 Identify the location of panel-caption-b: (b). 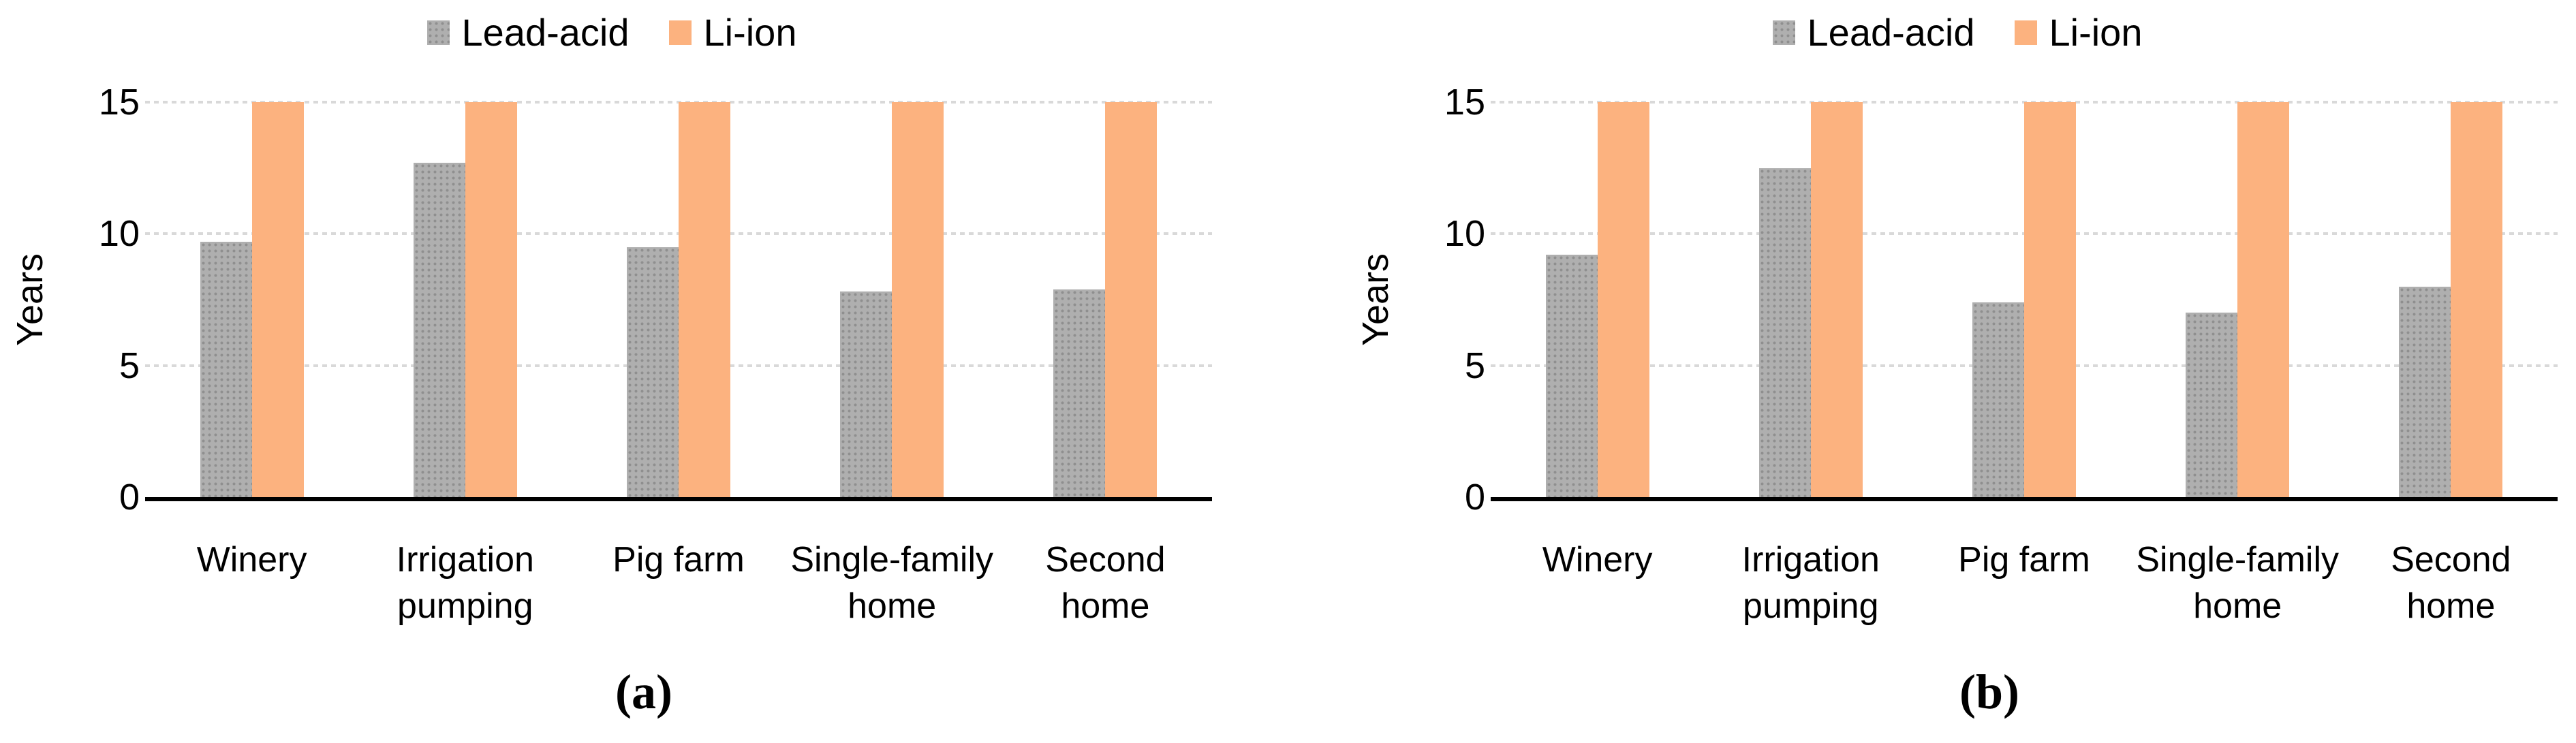
(1989, 692).